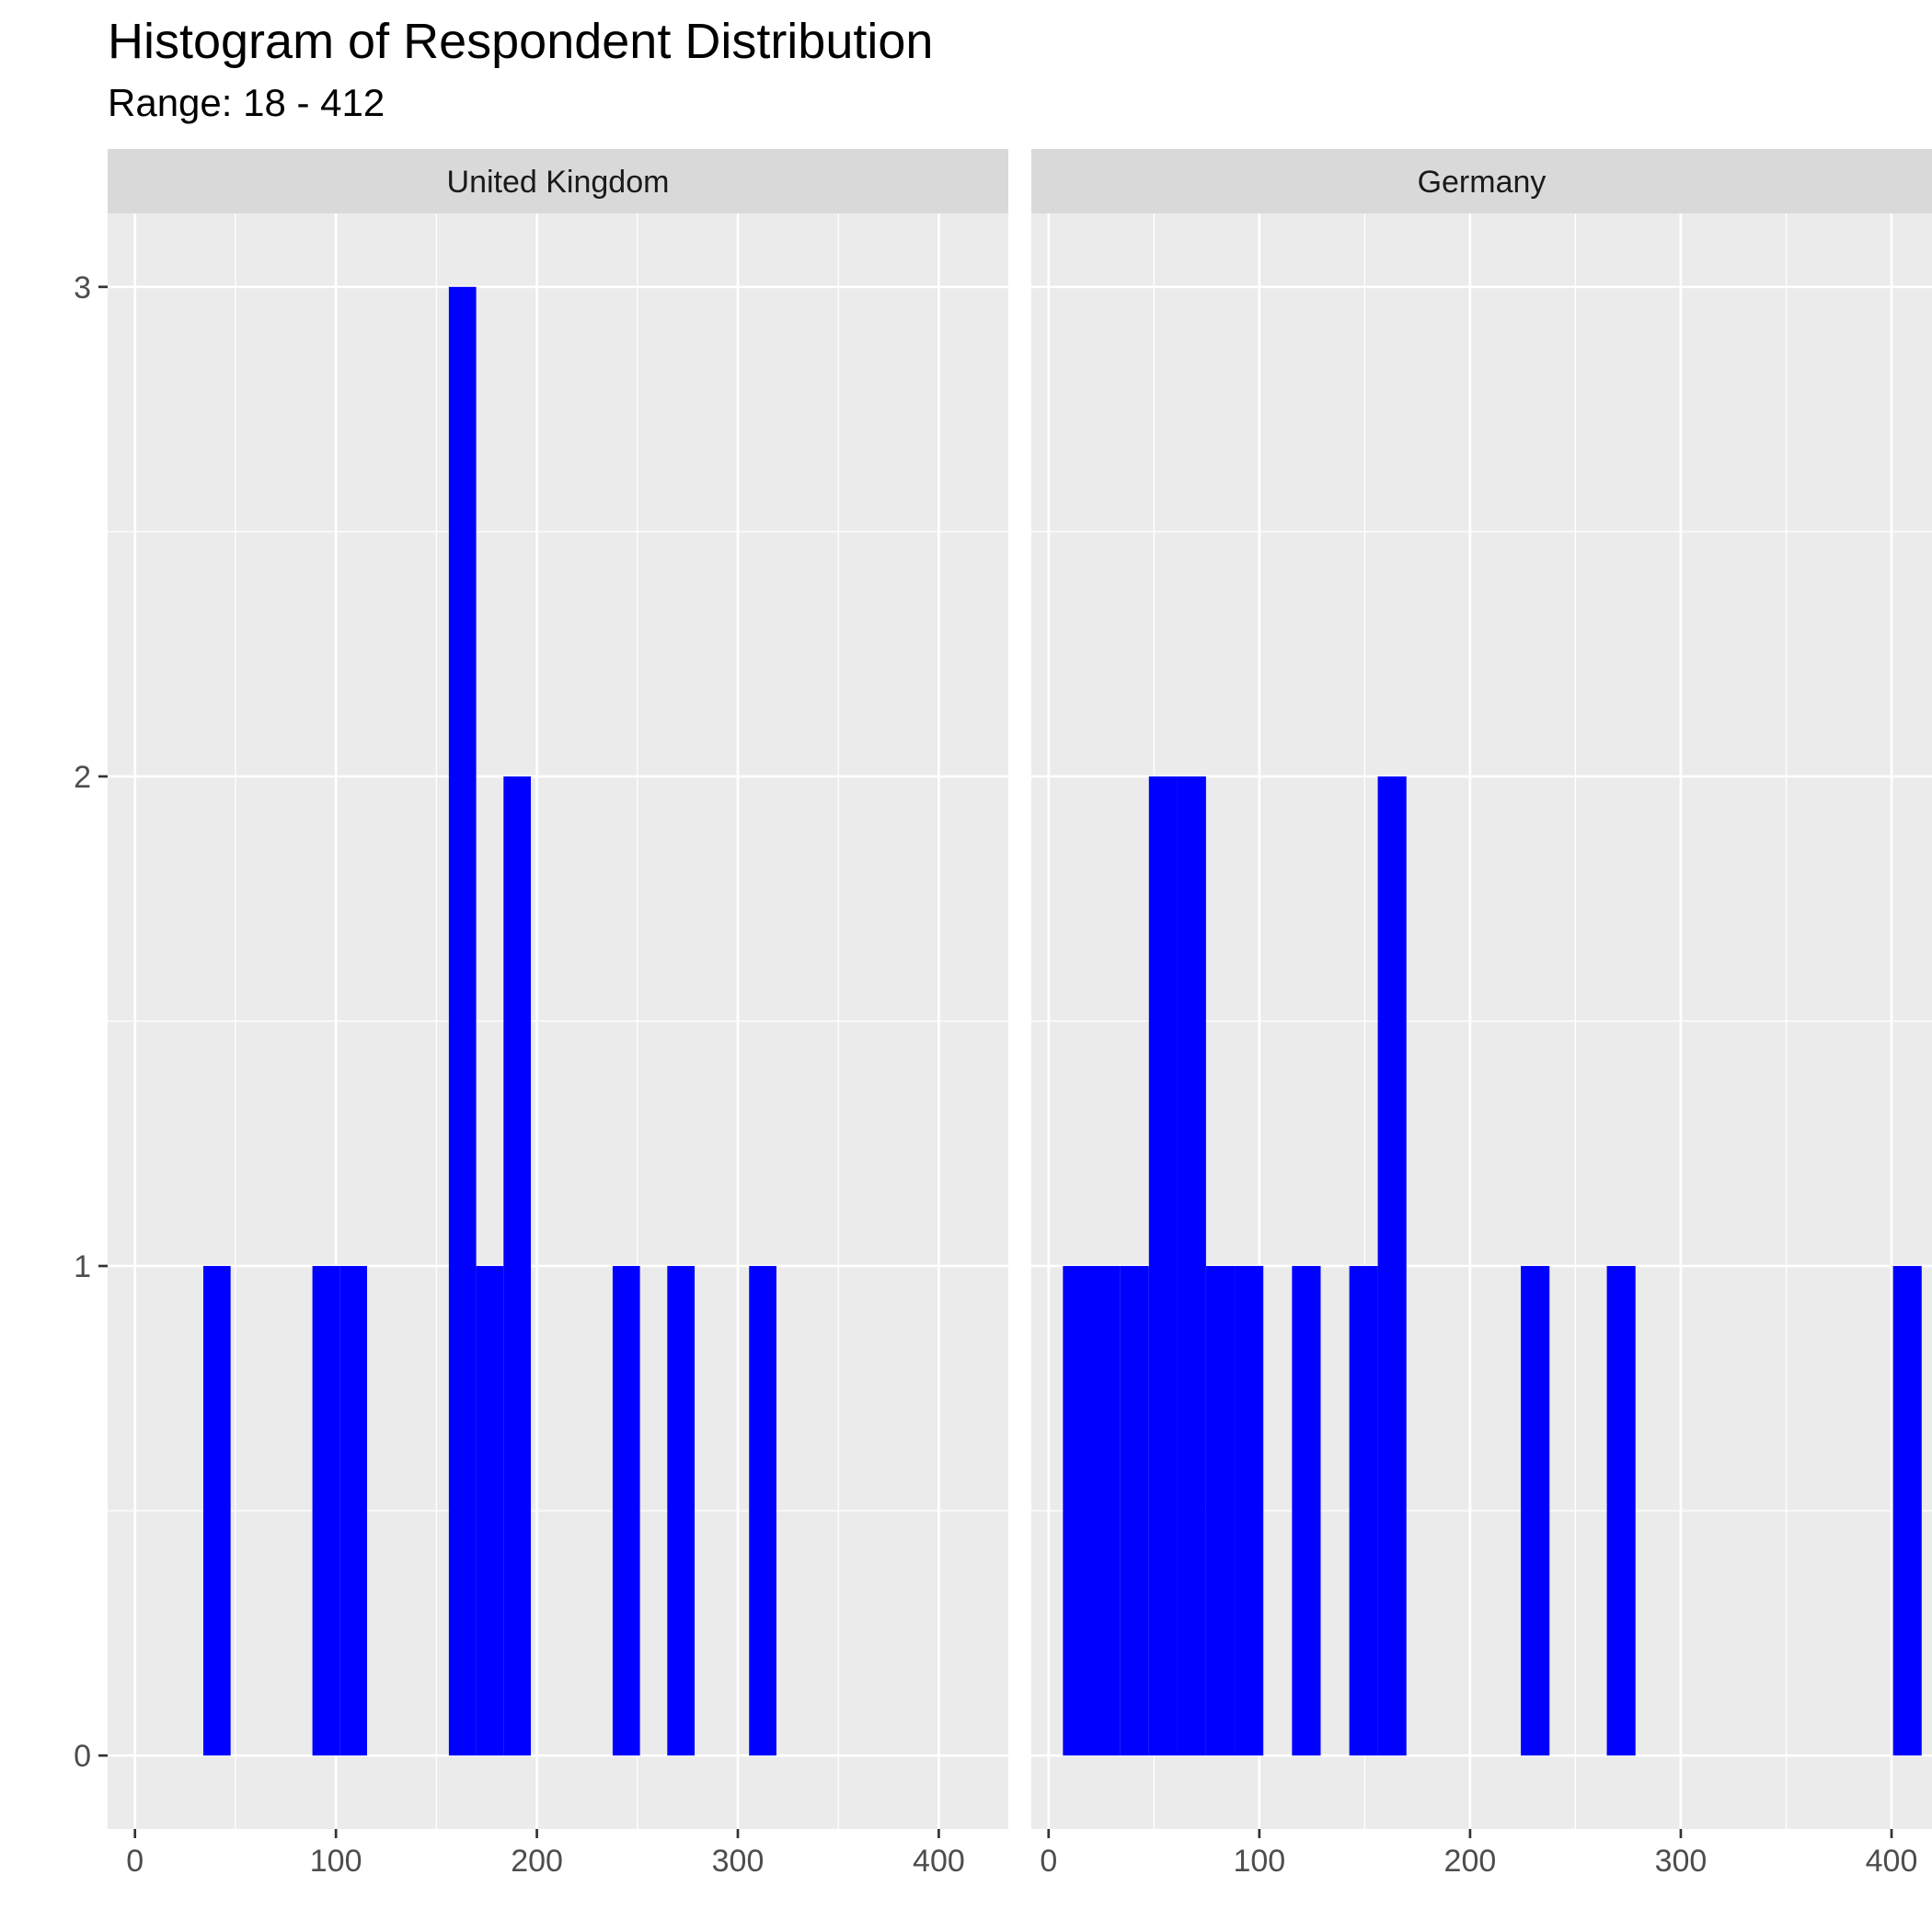 This screenshot has width=1932, height=1932. What do you see at coordinates (82, 777) in the screenshot?
I see `y-tick-label: 2` at bounding box center [82, 777].